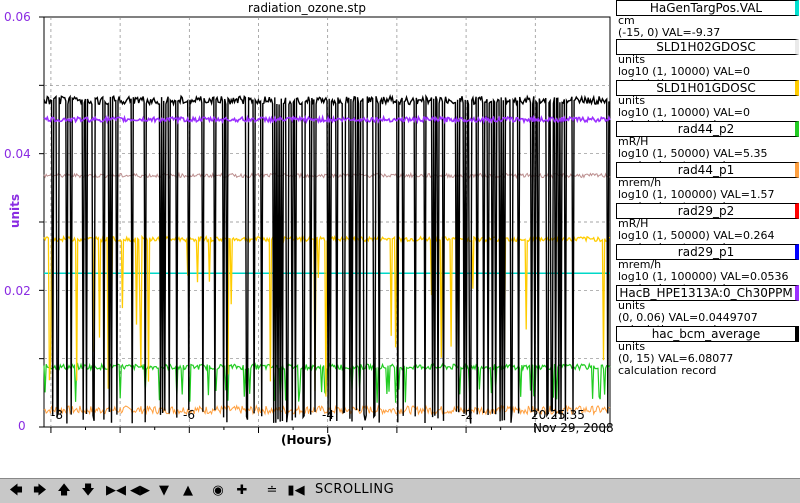 This screenshot has height=503, width=800. I want to click on legend-series-name: rad44_p1, so click(707, 170).